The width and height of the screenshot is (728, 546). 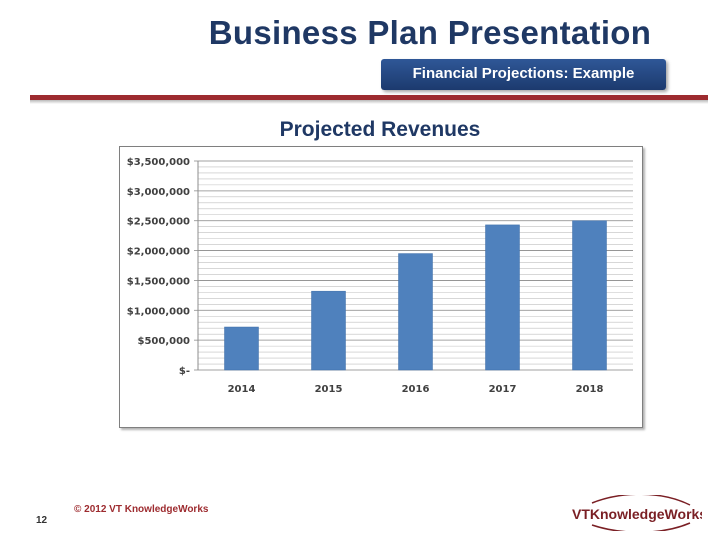 What do you see at coordinates (184, 371) in the screenshot?
I see `y-tick-label: $-` at bounding box center [184, 371].